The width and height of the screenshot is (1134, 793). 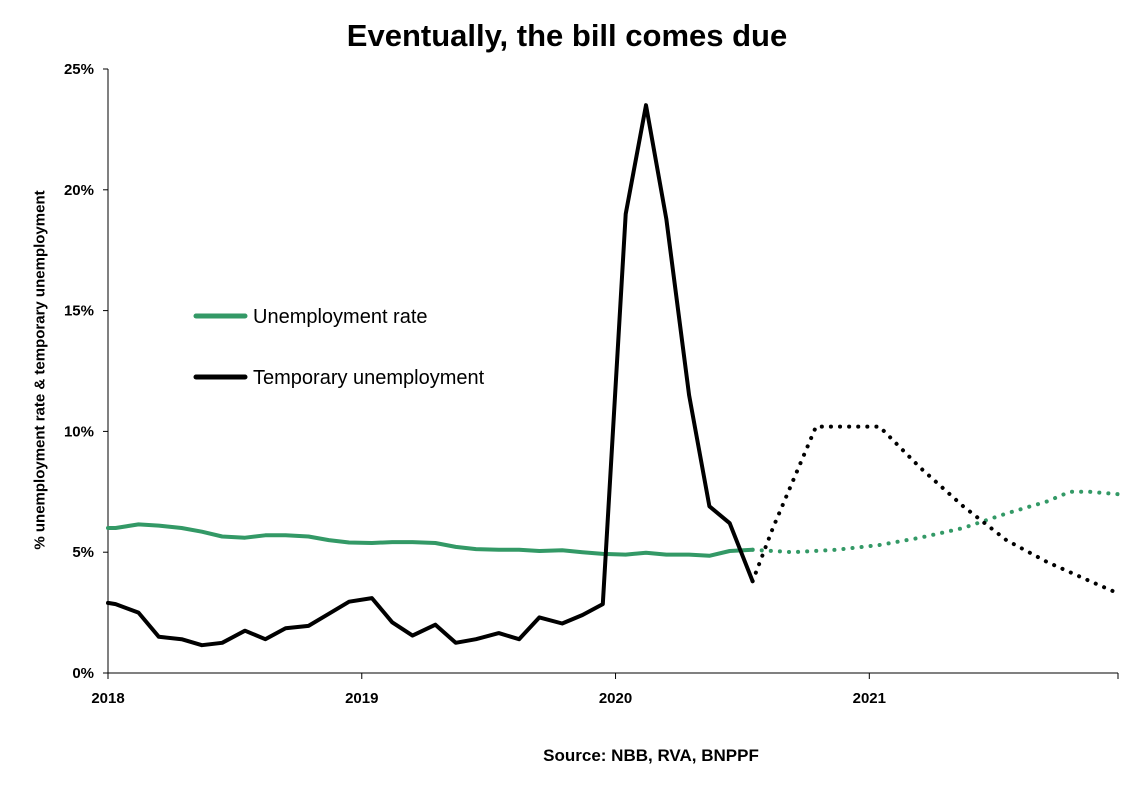 What do you see at coordinates (651, 755) in the screenshot?
I see `source-note: Source: NBB, RVA, BNPPF` at bounding box center [651, 755].